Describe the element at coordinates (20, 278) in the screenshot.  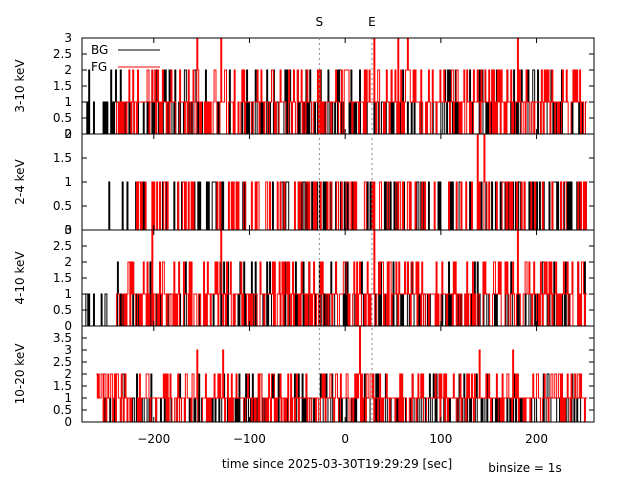
I see `y-axis-label: 4-10 keV` at that location.